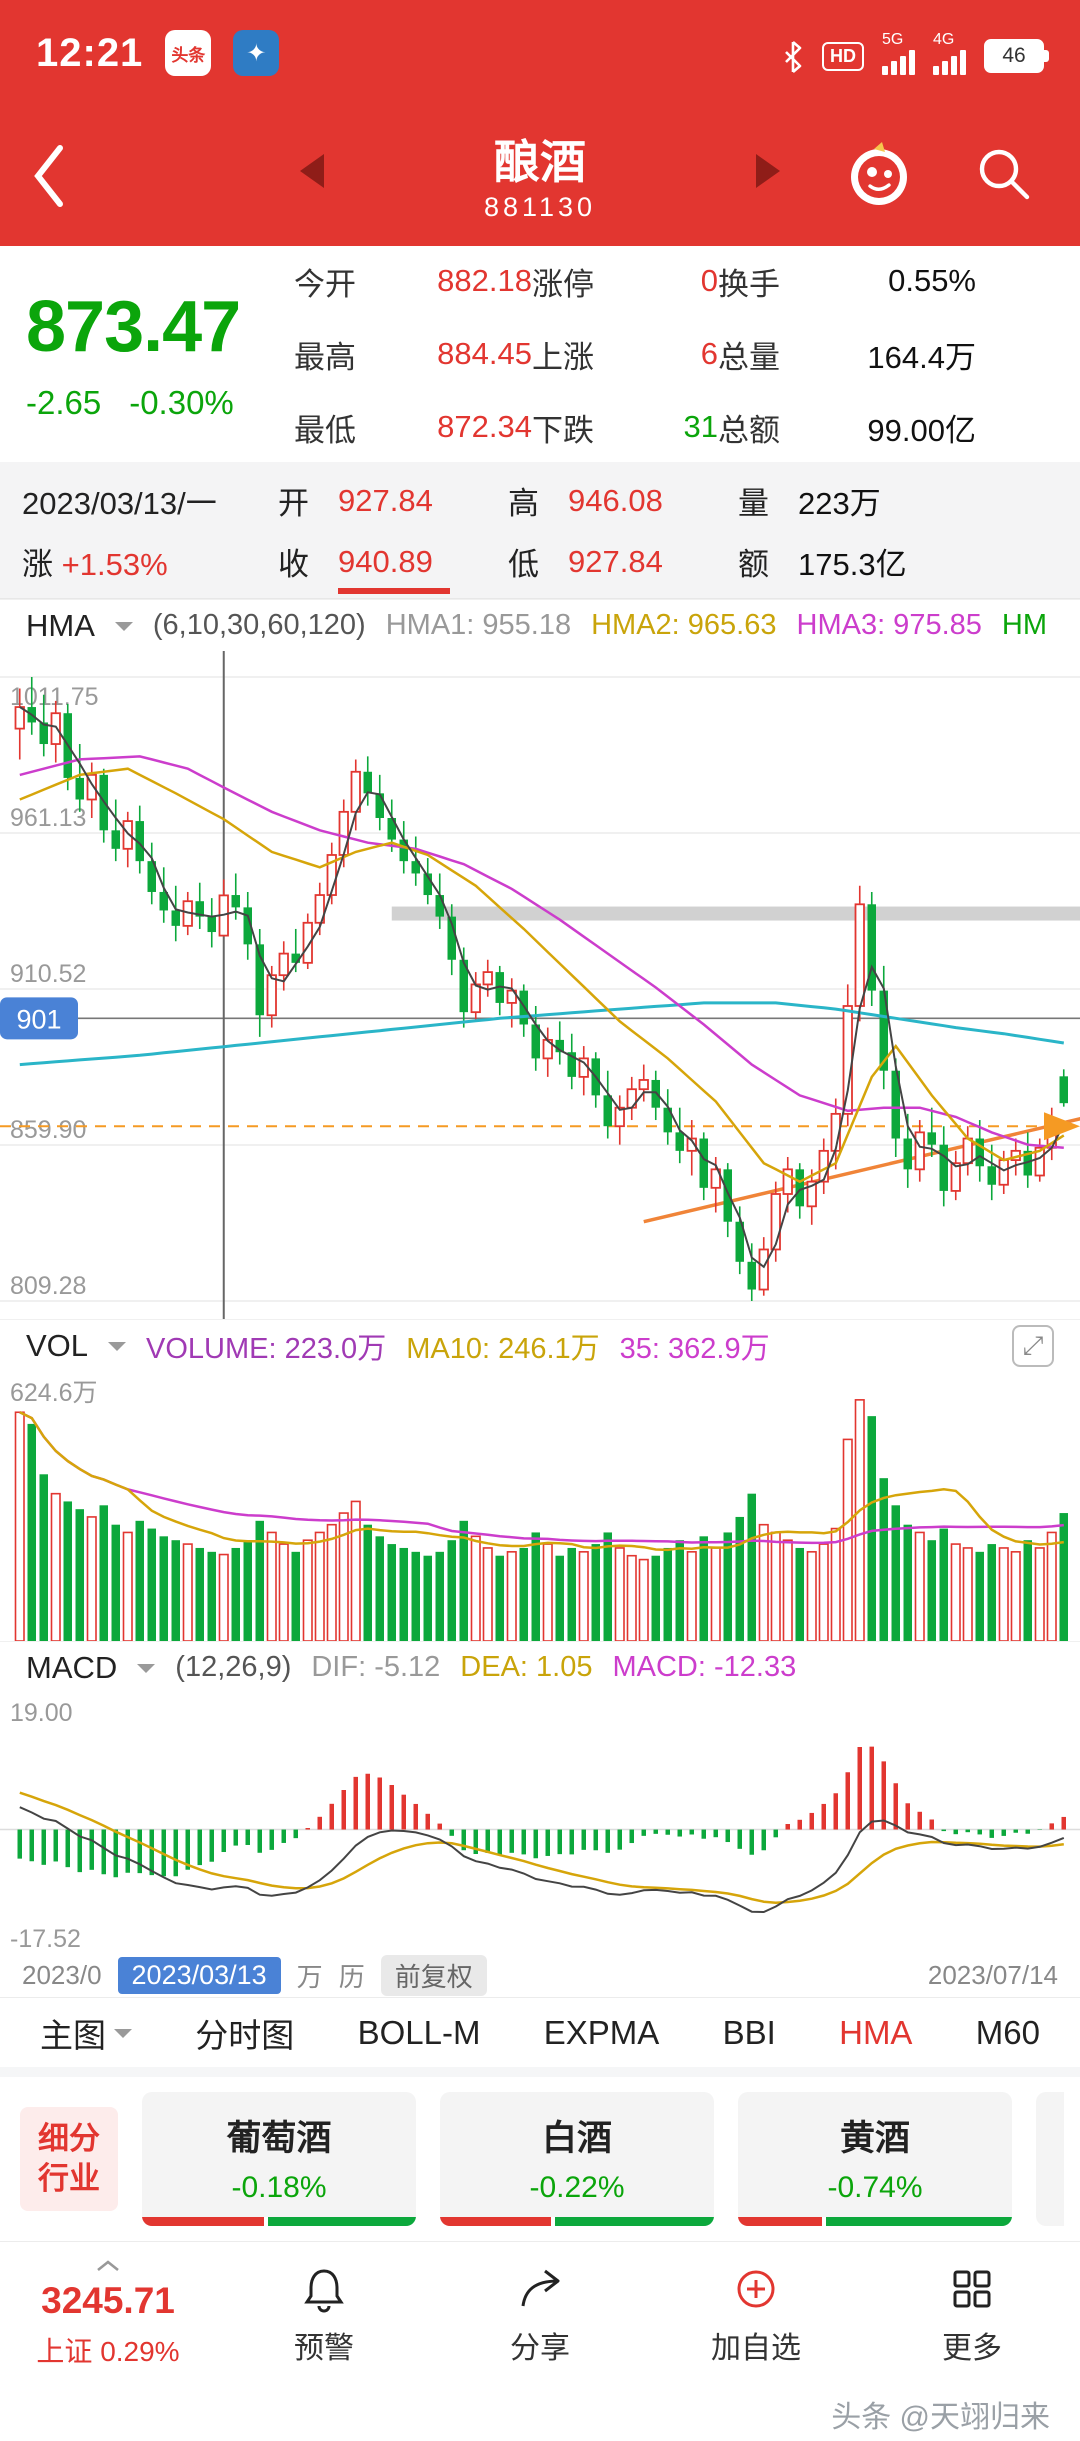  What do you see at coordinates (325, 430) in the screenshot?
I see `stat-label: 最低` at bounding box center [325, 430].